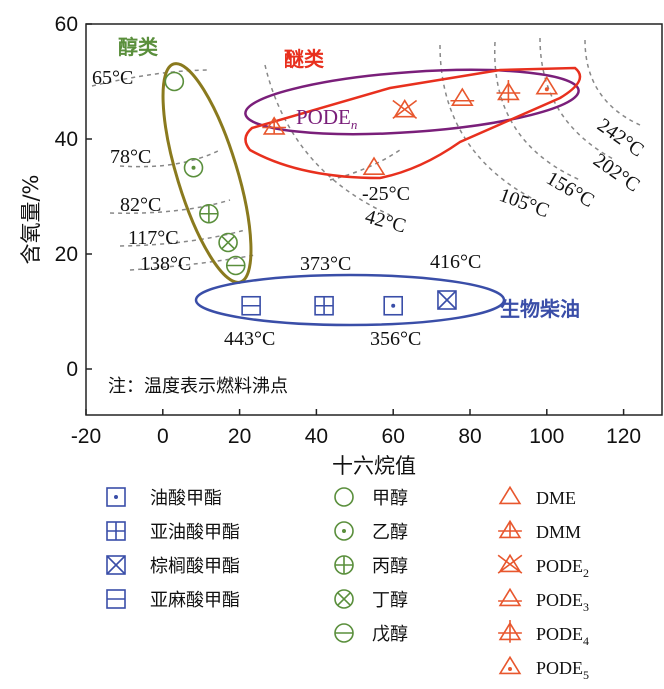  I want to click on x-tick-label: 80, so click(469, 436).